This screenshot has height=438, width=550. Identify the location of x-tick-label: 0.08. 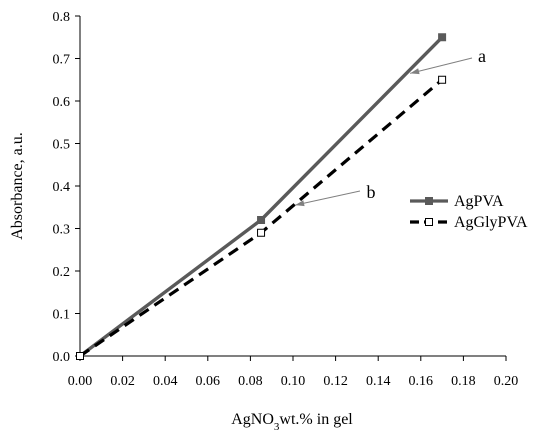
(250, 381).